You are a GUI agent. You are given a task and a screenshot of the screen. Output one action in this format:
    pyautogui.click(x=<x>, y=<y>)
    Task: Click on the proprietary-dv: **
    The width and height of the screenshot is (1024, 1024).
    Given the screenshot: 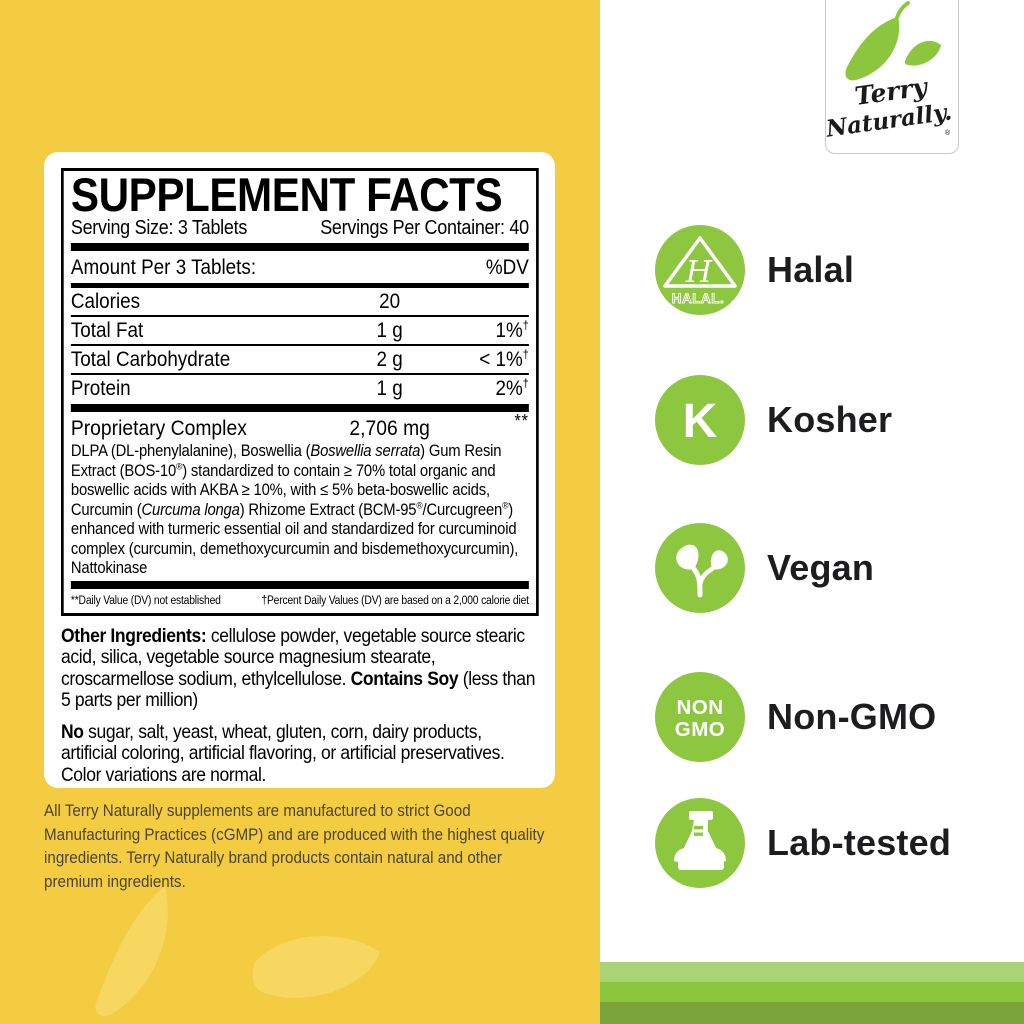 What is the action you would take?
    pyautogui.click(x=521, y=421)
    